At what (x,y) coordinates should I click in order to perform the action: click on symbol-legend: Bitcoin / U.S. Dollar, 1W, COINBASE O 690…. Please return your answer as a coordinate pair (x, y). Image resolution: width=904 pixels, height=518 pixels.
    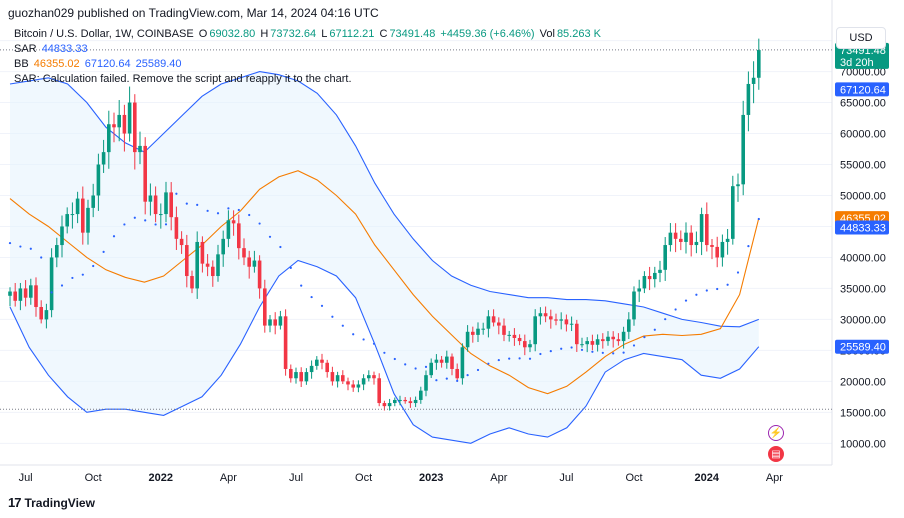
    Looking at the image, I should click on (308, 34).